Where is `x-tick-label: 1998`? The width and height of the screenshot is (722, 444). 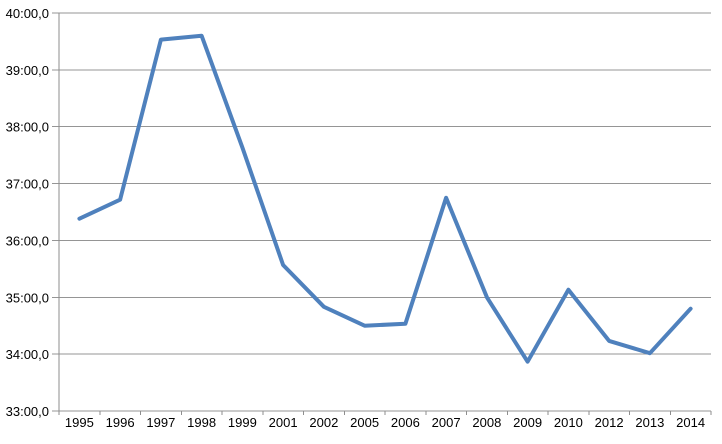 x-tick-label: 1998 is located at coordinates (201, 422).